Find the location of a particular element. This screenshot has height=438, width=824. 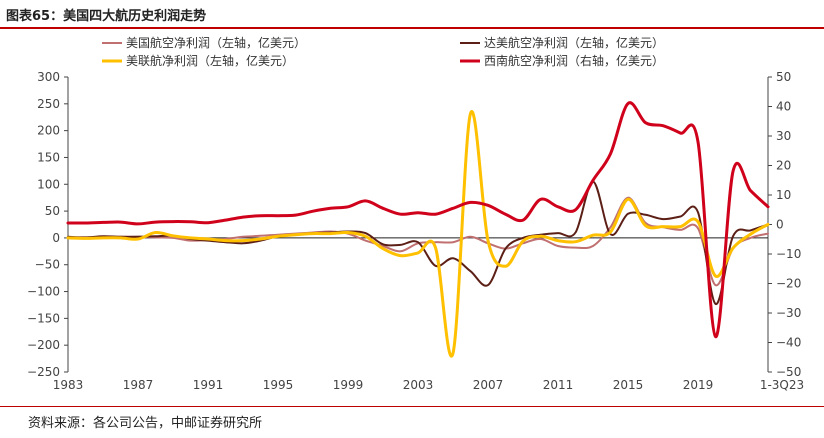

x-axis-tick-label: 1999 is located at coordinates (348, 385).